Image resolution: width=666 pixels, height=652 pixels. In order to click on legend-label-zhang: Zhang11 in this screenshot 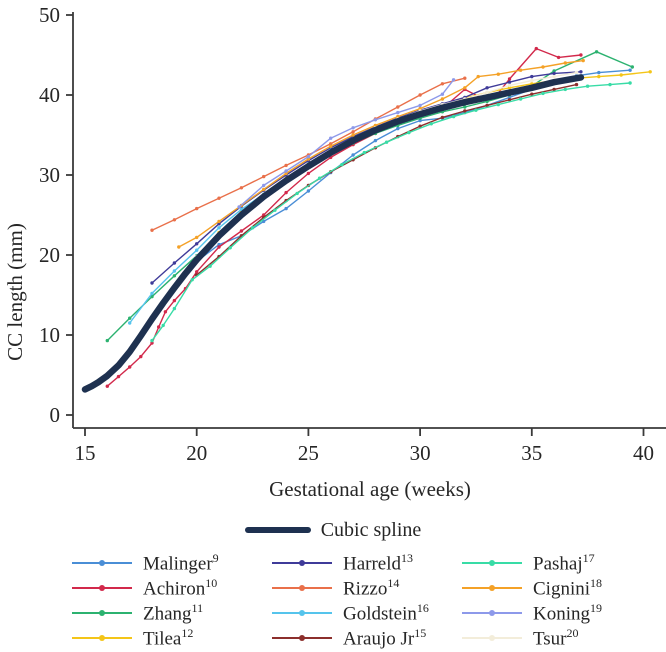, I will do `click(173, 612)`.